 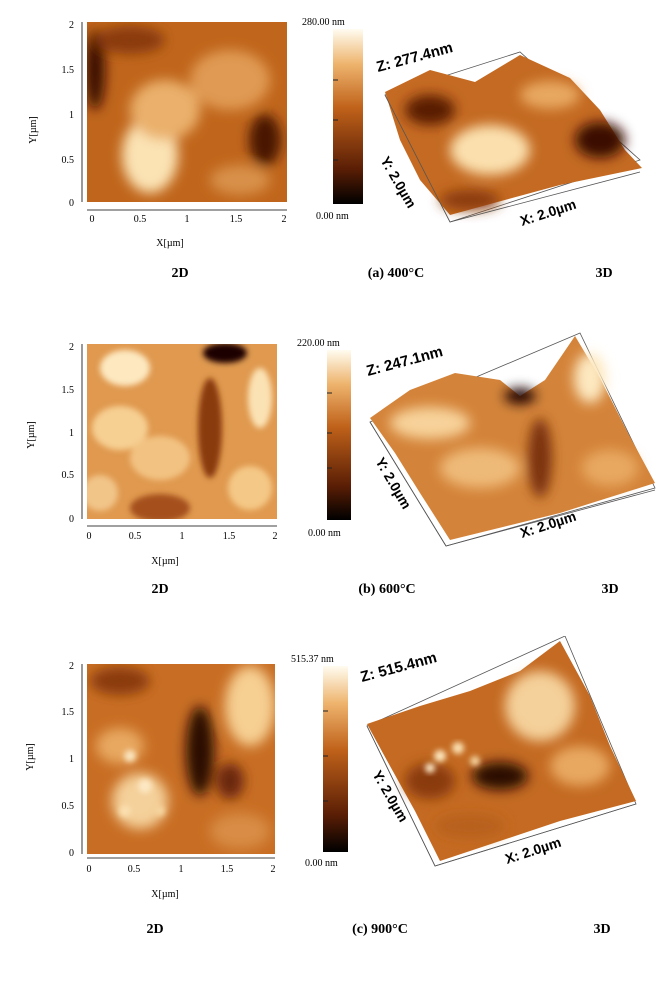 I want to click on colorbar: 220.00 nm 0.00 nm, so click(x=324, y=438).